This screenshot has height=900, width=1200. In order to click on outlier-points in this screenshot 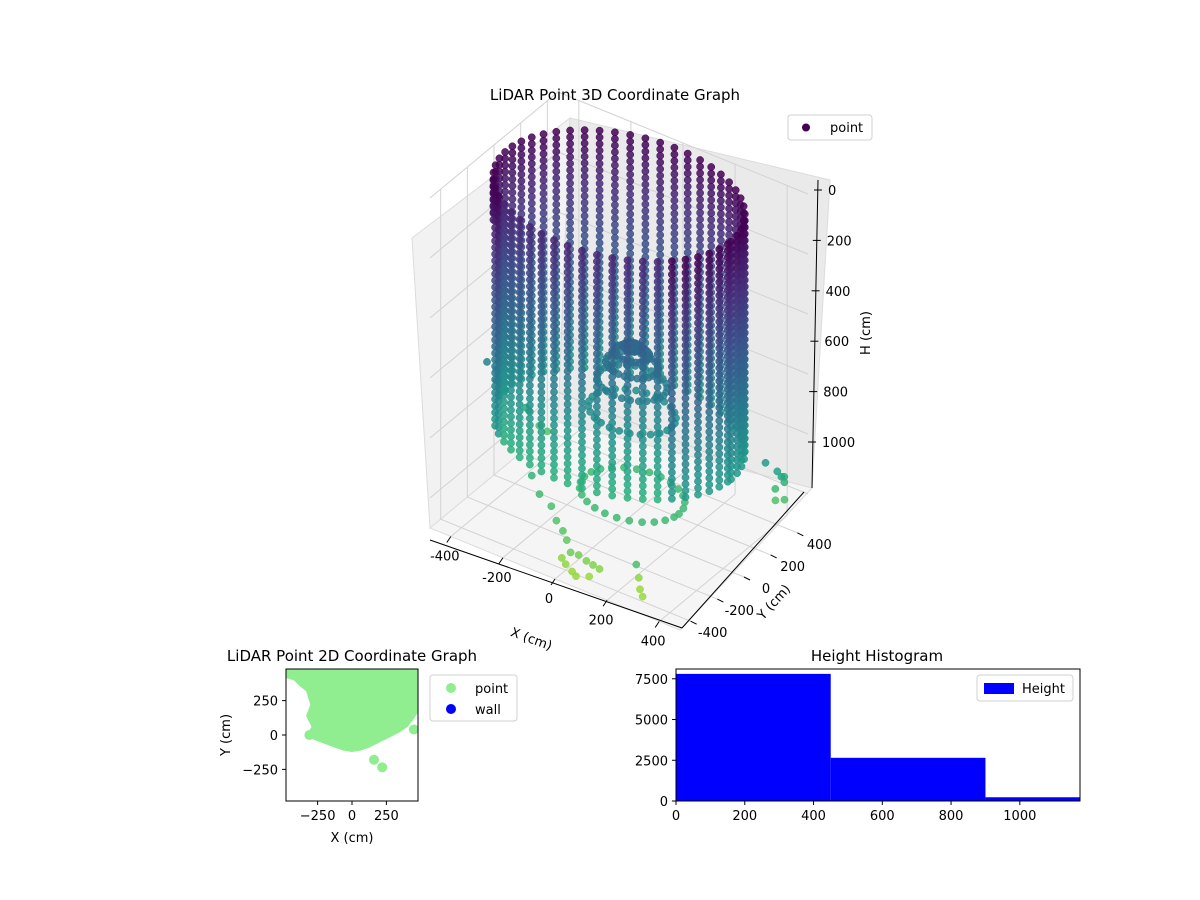, I will do `click(361, 748)`.